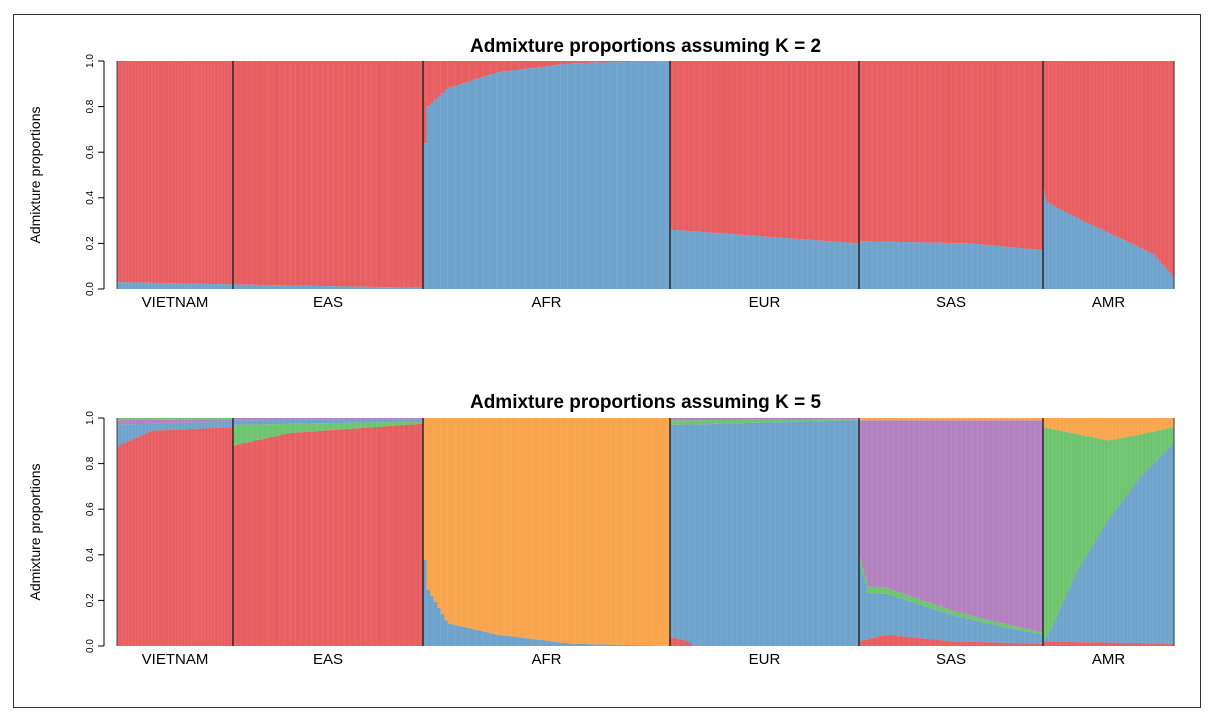  I want to click on group-sas, so click(951, 532).